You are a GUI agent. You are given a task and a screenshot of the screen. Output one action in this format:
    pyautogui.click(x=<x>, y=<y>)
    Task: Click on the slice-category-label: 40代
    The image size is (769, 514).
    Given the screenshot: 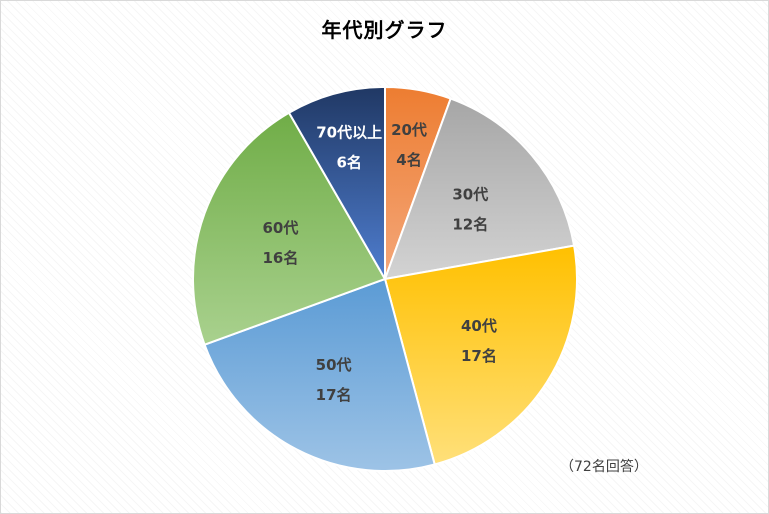 What is the action you would take?
    pyautogui.click(x=479, y=326)
    